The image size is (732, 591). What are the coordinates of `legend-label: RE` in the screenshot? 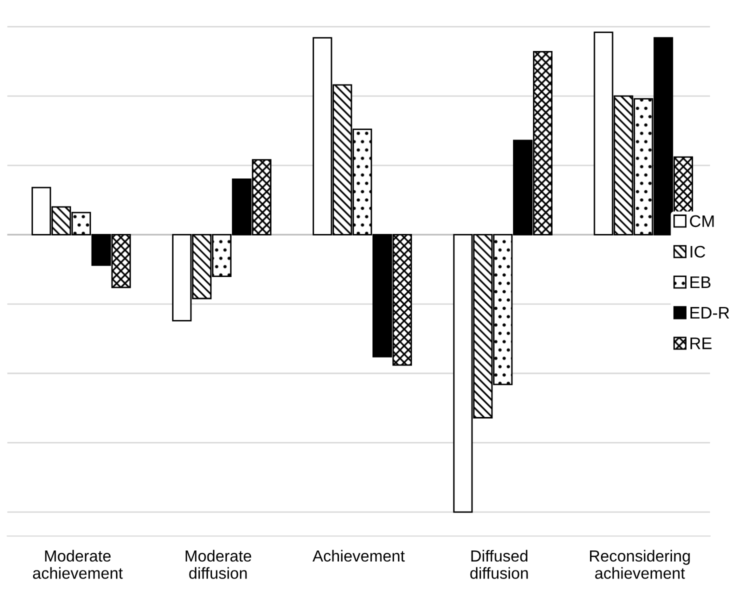 It's located at (701, 344).